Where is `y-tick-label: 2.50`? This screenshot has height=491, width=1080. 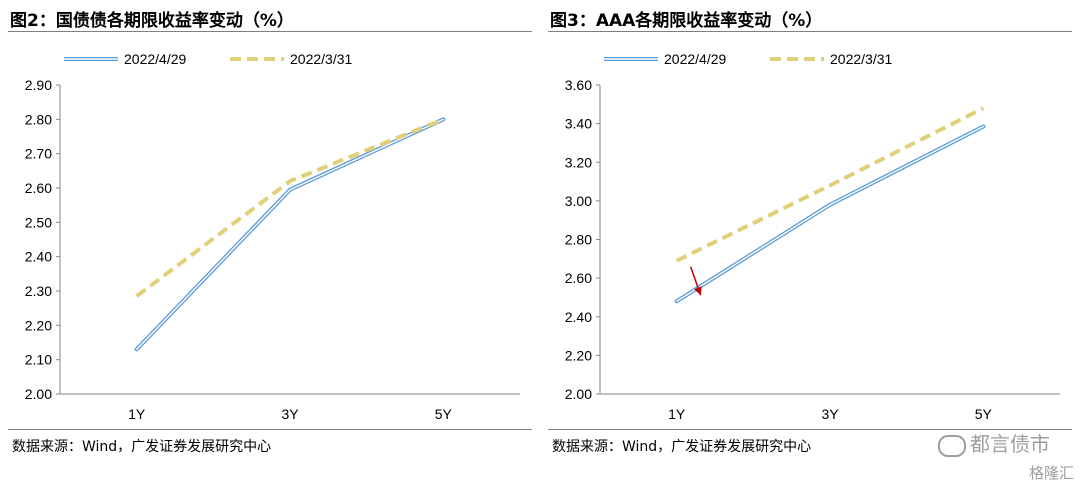 y-tick-label: 2.50 is located at coordinates (38, 222).